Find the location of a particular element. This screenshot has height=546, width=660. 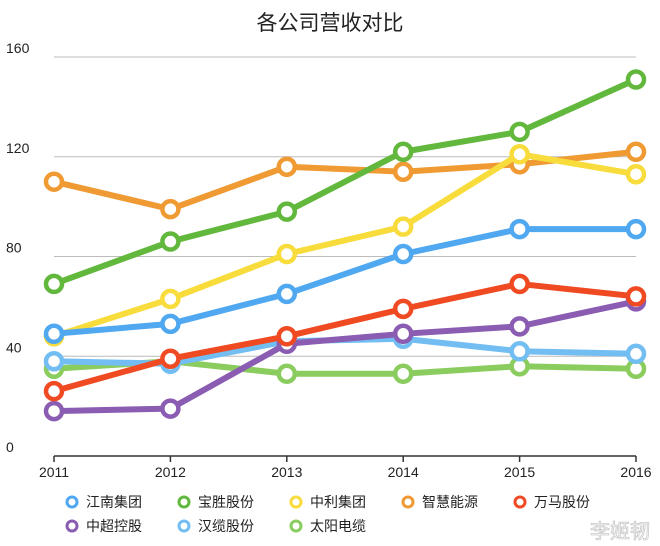

legend-item: 中超控股 is located at coordinates (103, 527).